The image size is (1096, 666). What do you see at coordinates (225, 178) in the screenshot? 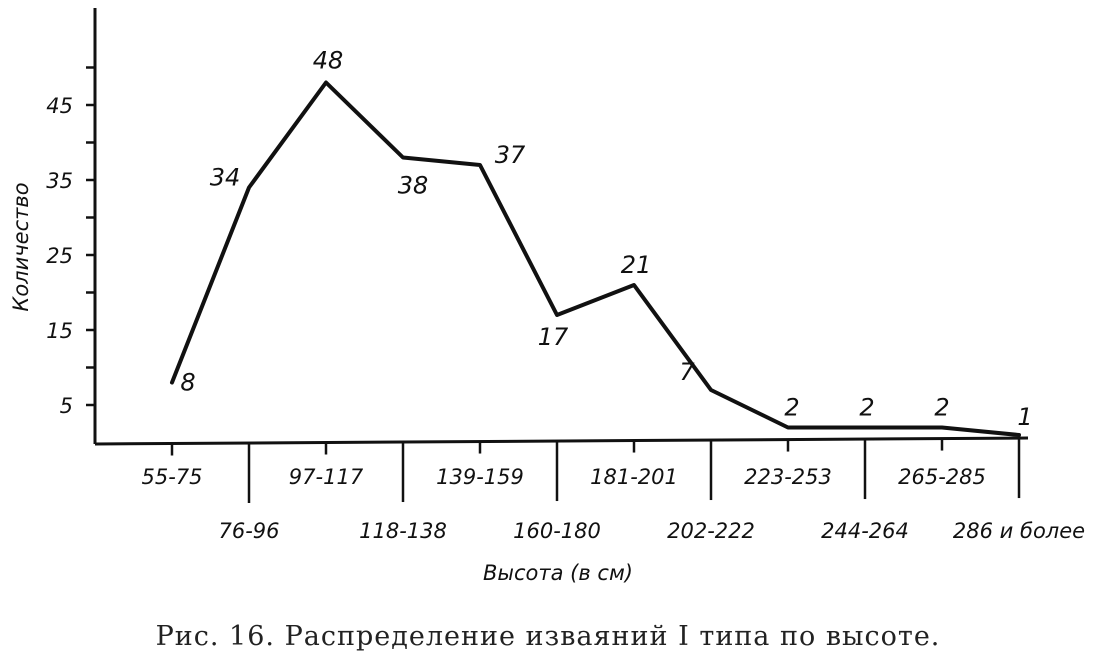
I see `data-label: 34` at bounding box center [225, 178].